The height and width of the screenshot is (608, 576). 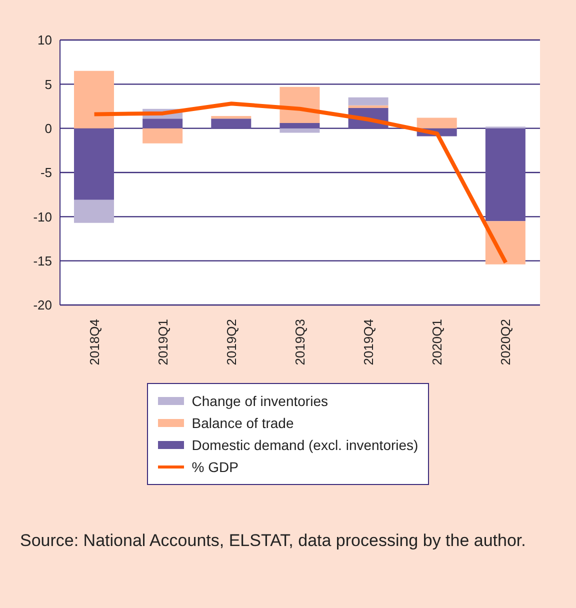 What do you see at coordinates (260, 401) in the screenshot?
I see `legend-label: Change of inventories` at bounding box center [260, 401].